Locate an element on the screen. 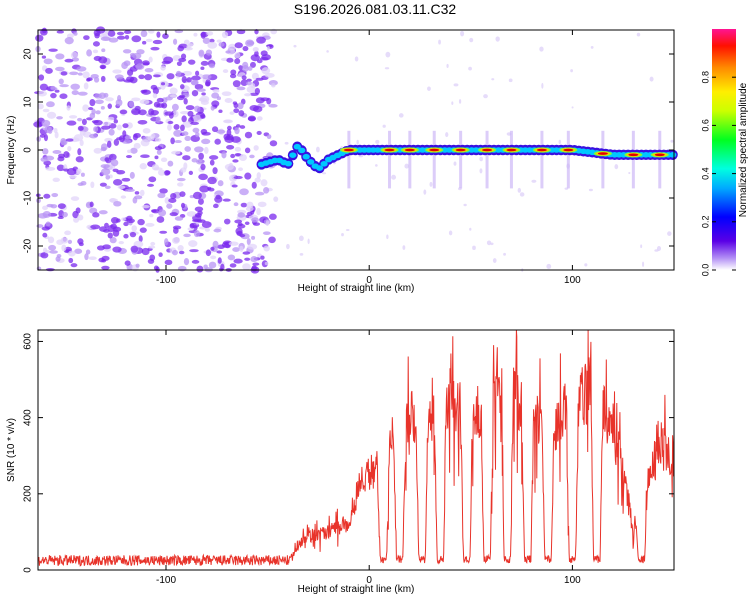  y-tick-label: 20 is located at coordinates (28, 54).